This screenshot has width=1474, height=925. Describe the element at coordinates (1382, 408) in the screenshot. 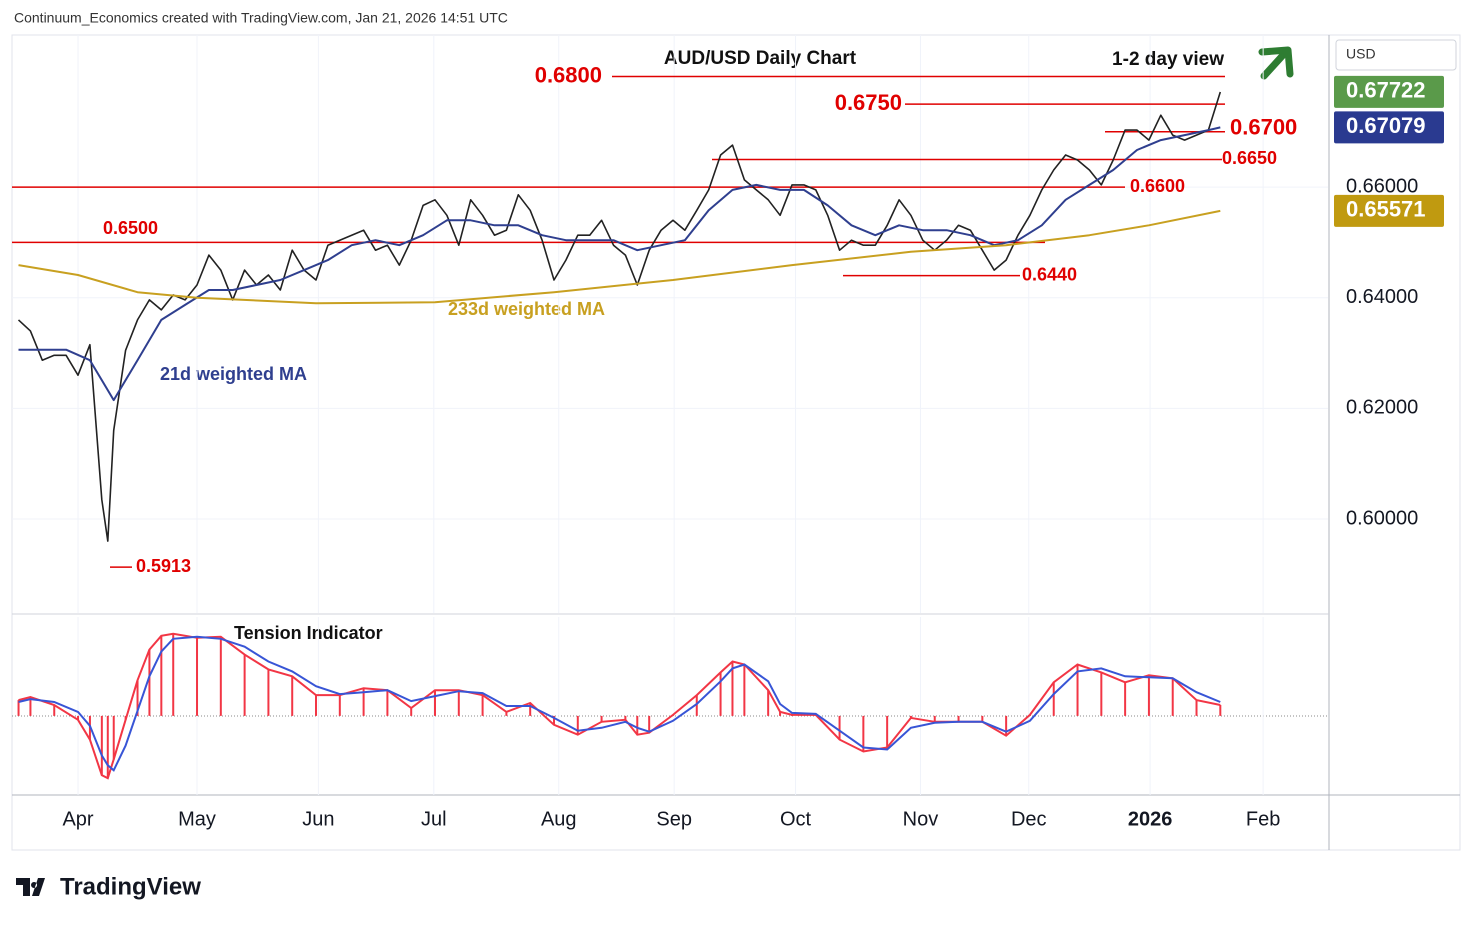

I see `y-tick-label: 0.62000` at that location.